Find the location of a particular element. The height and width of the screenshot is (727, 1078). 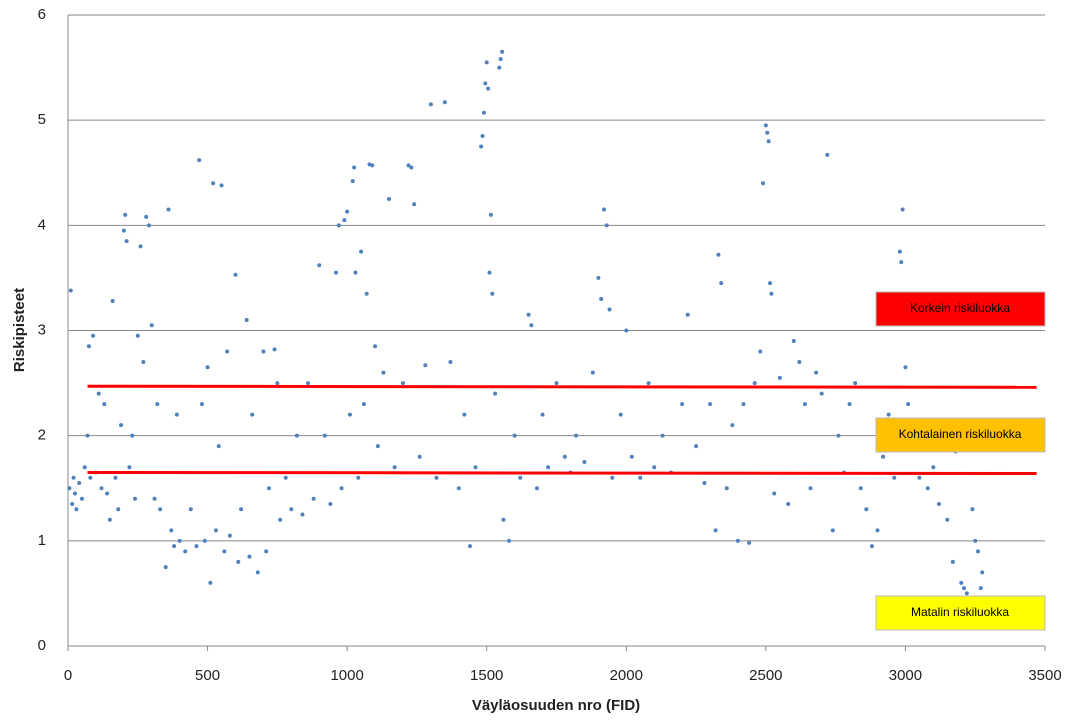

legend-label: Matalin riskiluokka is located at coordinates (960, 612).